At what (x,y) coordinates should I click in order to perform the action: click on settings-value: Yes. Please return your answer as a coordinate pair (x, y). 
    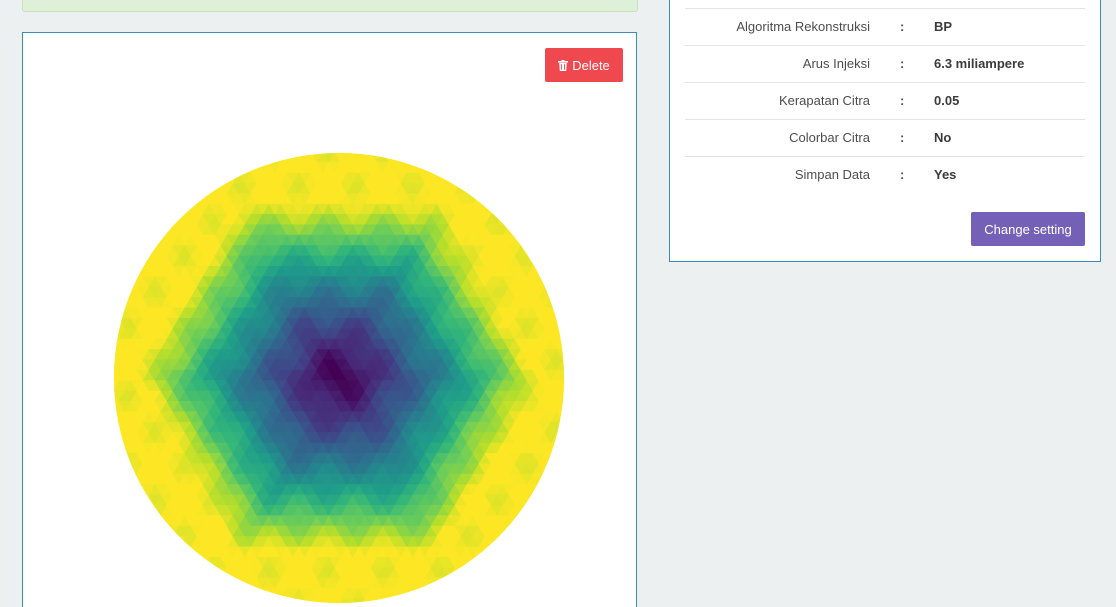
    Looking at the image, I should click on (945, 174).